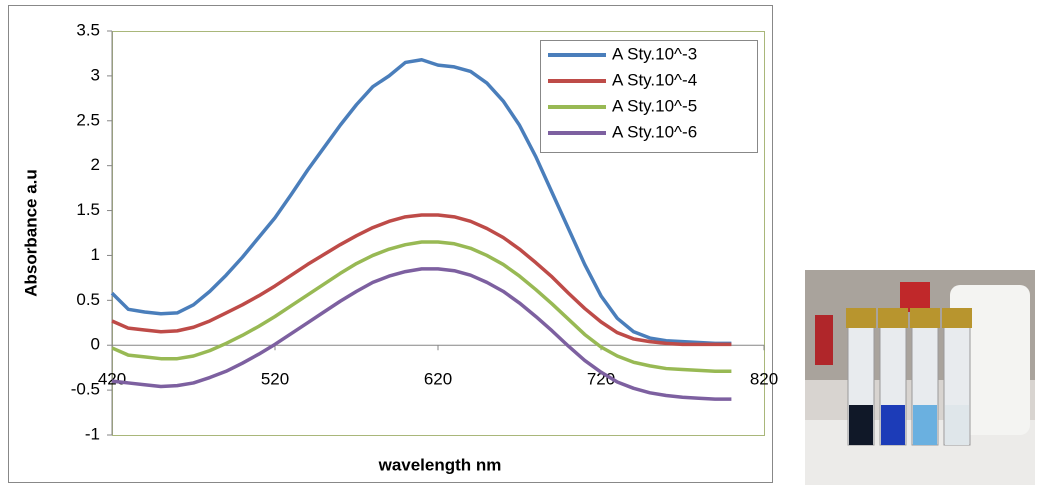 The height and width of the screenshot is (493, 1039). I want to click on y-tick-label: -1, so click(92, 433).